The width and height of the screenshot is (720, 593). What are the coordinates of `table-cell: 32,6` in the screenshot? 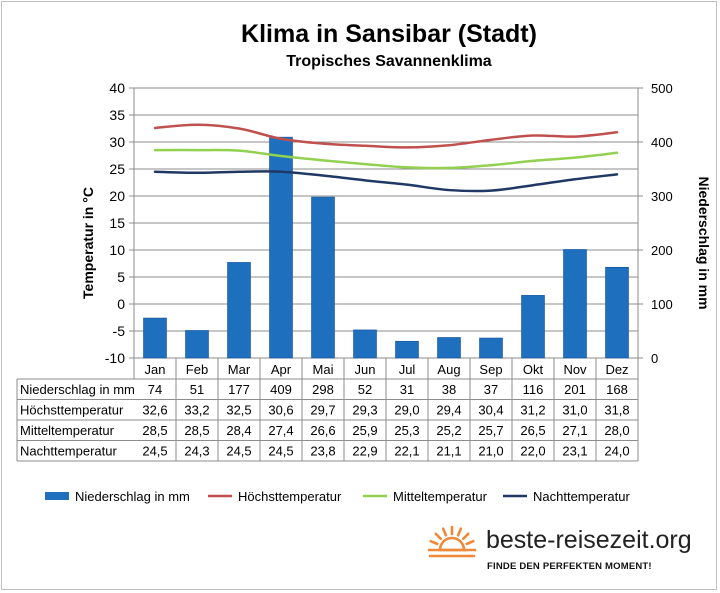 It's located at (154, 410).